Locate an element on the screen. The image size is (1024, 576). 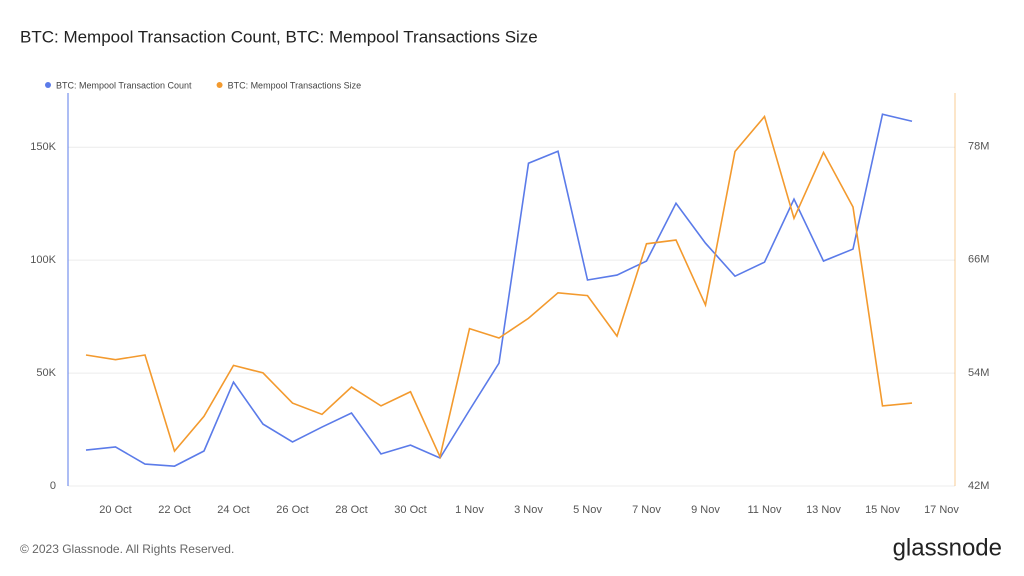
logo: glassnode is located at coordinates (947, 547).